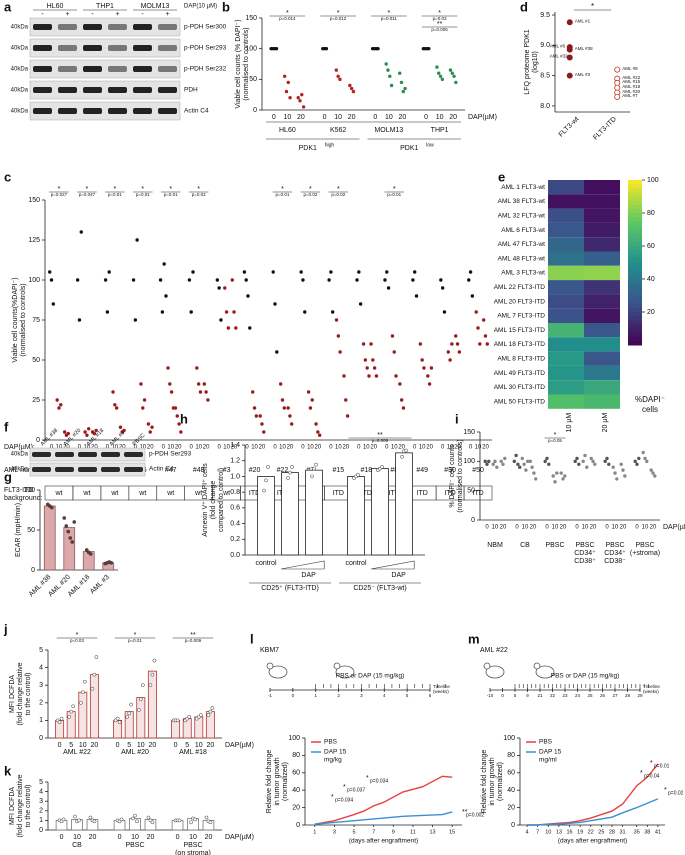  I want to click on y-tick-label: 4, so click(41, 667).